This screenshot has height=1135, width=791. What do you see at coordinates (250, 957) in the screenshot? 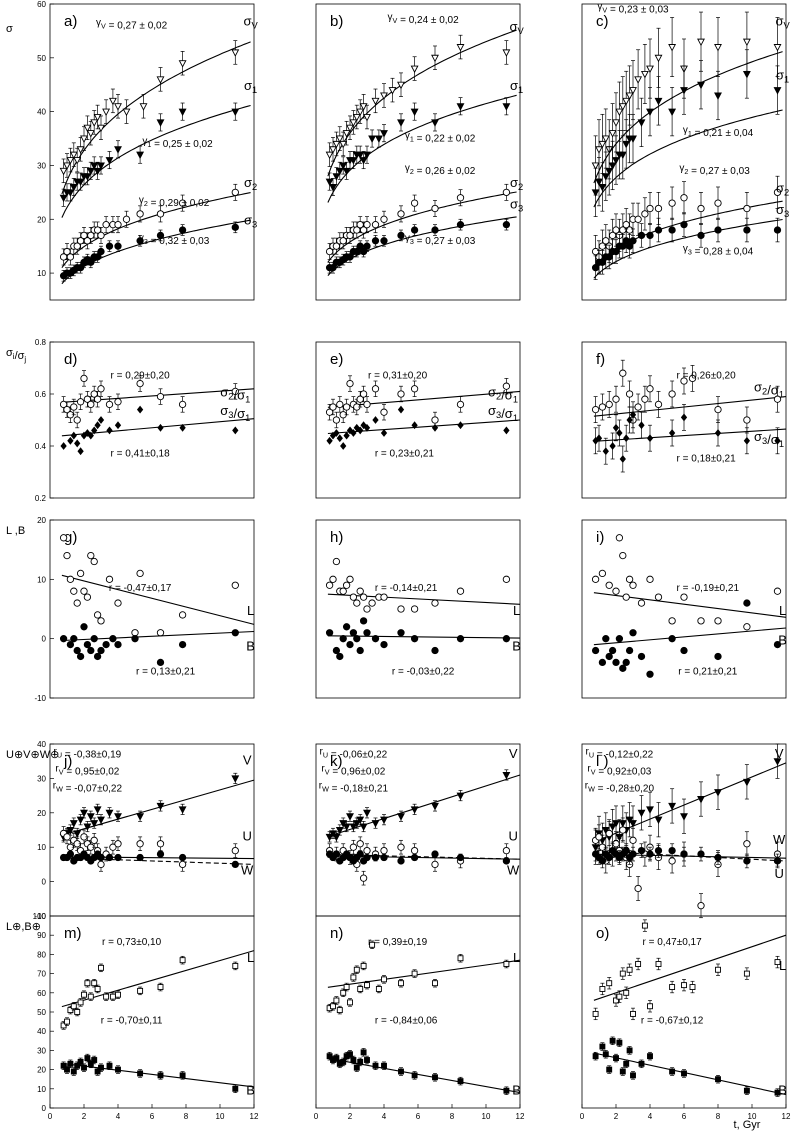
I see `series-label: L` at bounding box center [250, 957].